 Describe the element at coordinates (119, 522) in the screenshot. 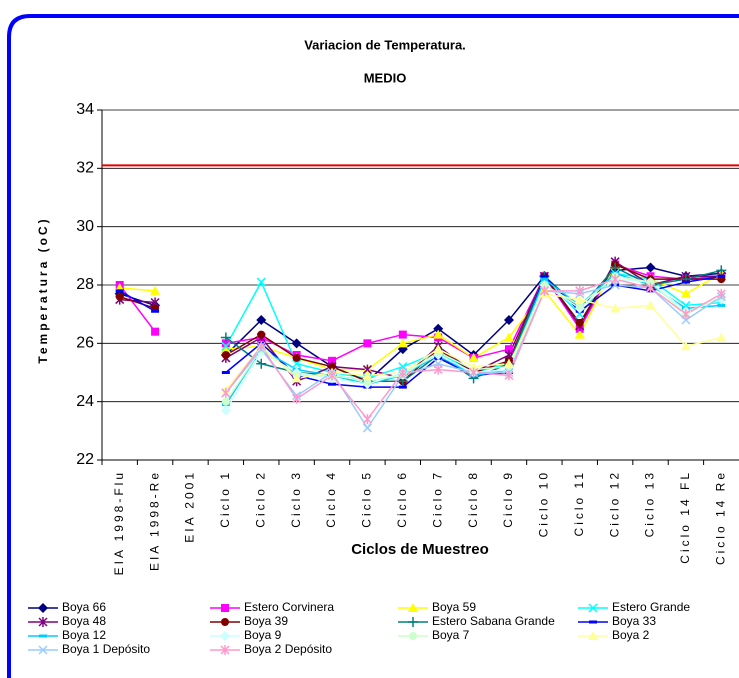

I see `x-tick-label: EIA 1998-Flu` at that location.